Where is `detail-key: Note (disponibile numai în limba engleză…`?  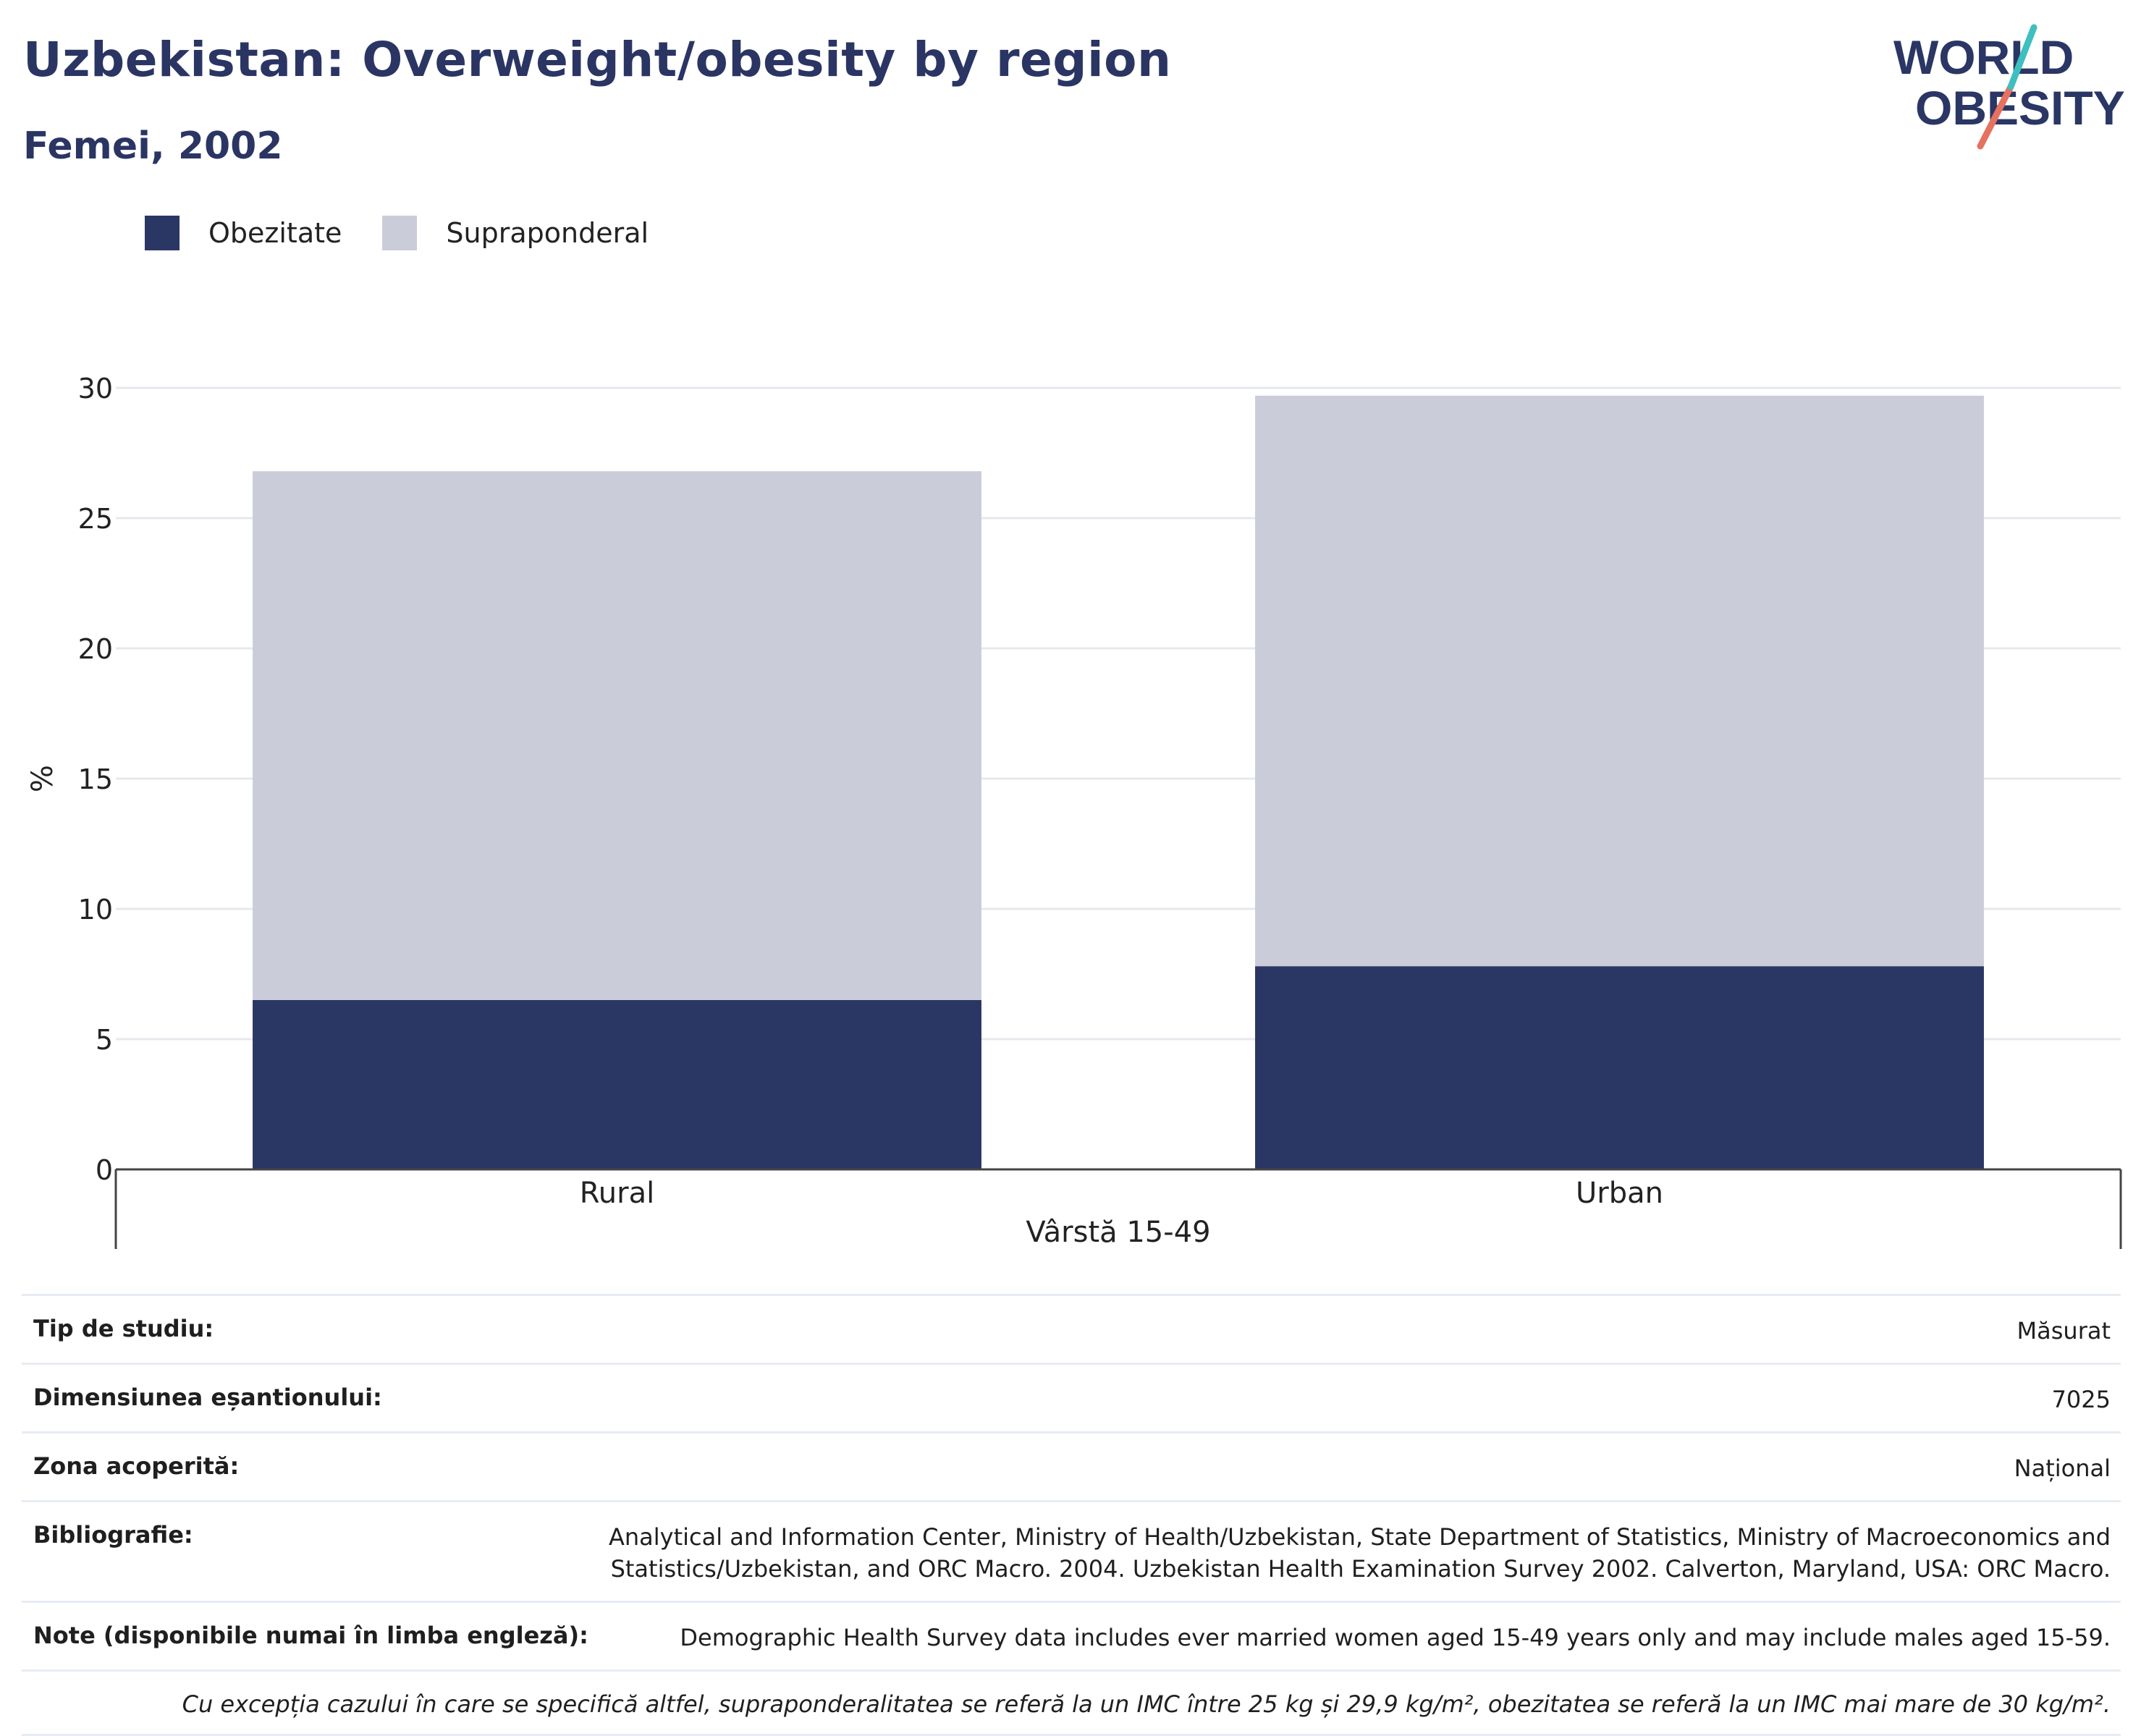
detail-key: Note (disponibile numai în limba engleză… is located at coordinates (310, 1635).